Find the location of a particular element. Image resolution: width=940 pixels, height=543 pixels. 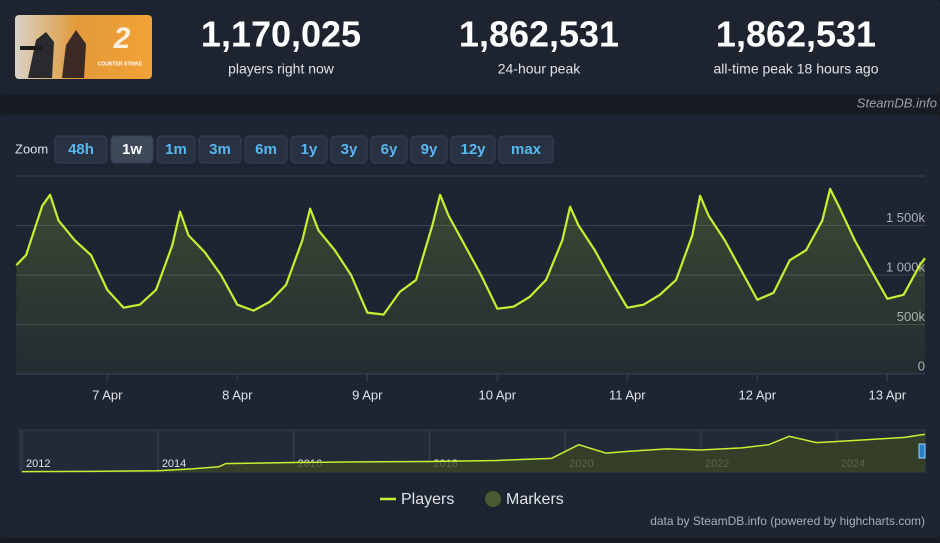

legend-label: Players is located at coordinates (427, 499).